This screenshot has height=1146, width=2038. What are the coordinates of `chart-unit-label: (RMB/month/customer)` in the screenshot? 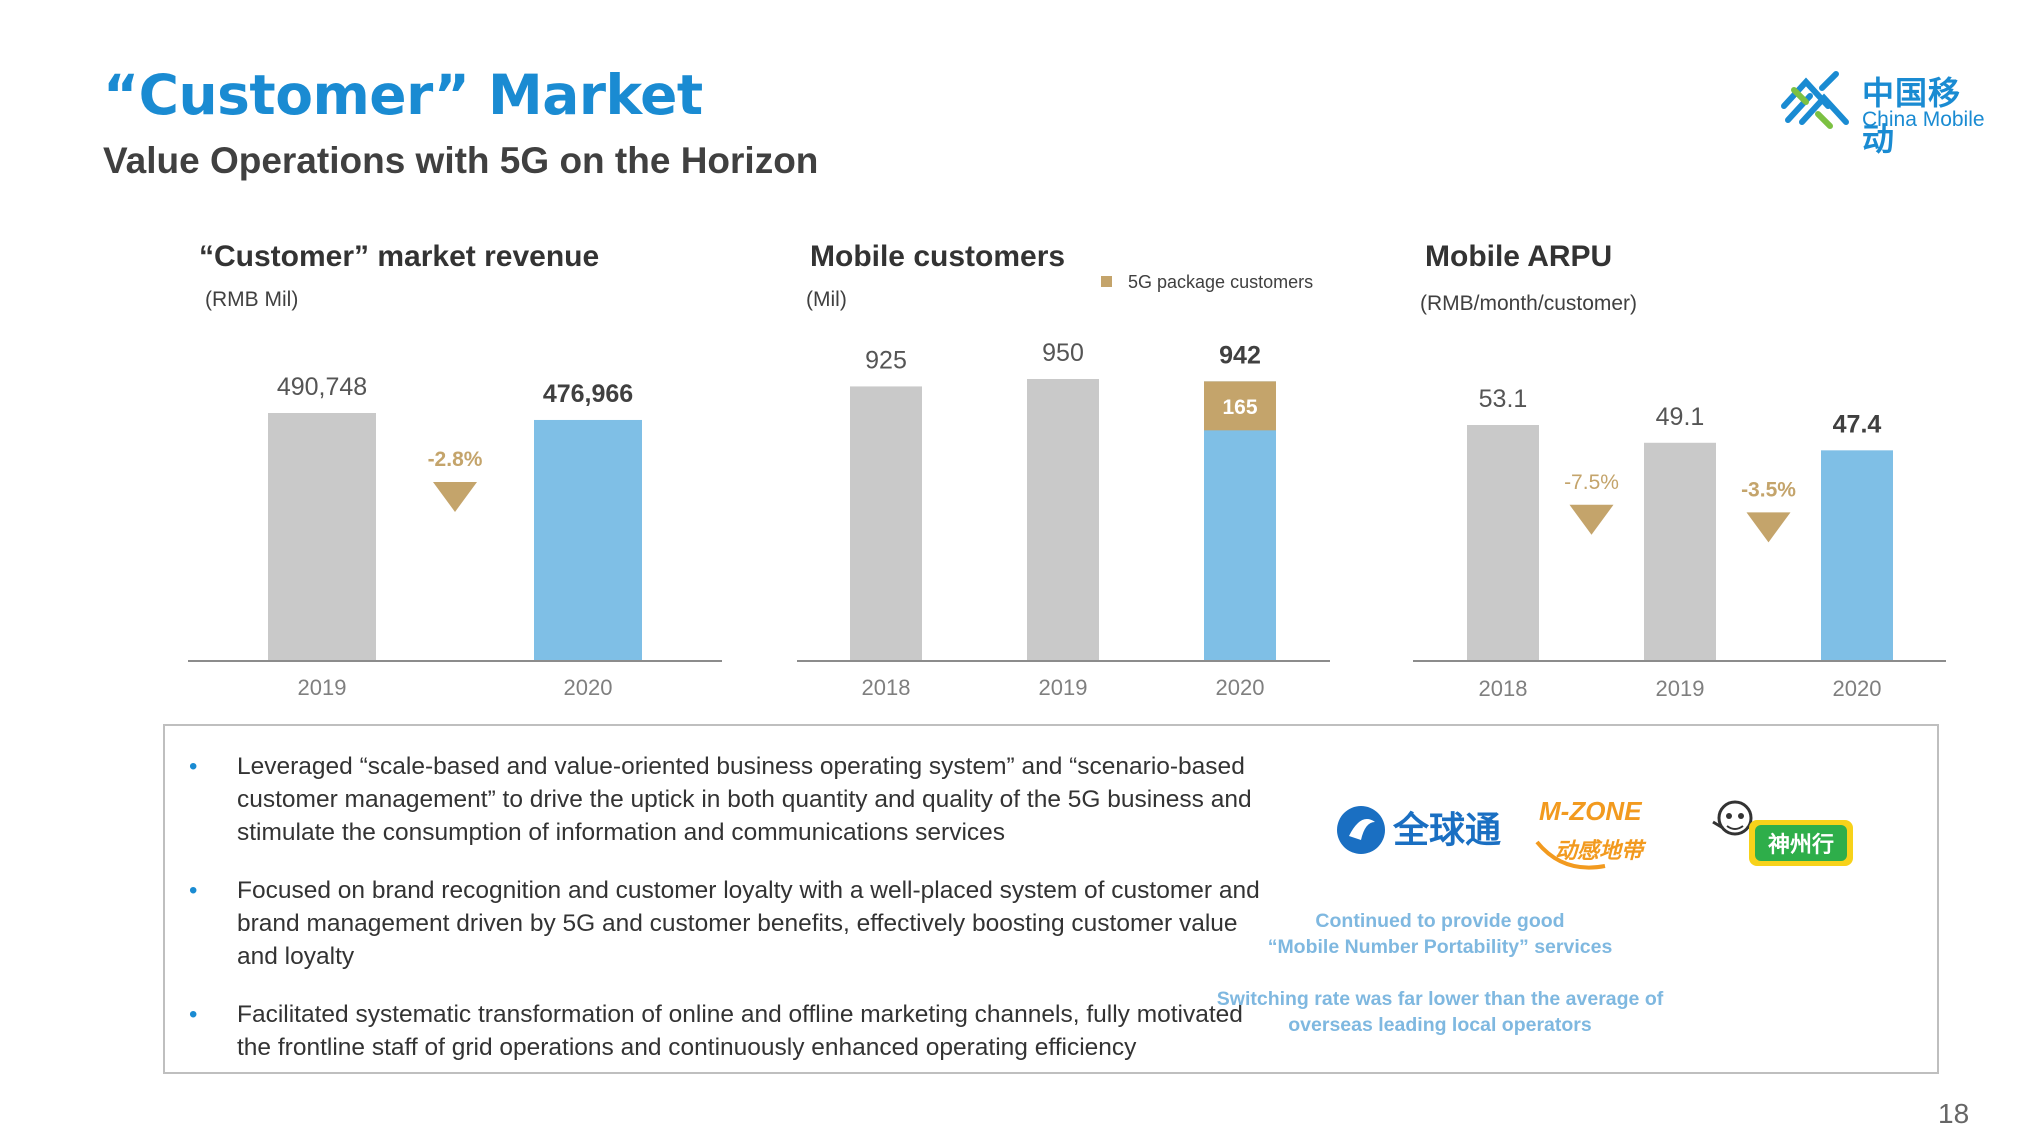 It's located at (1528, 303).